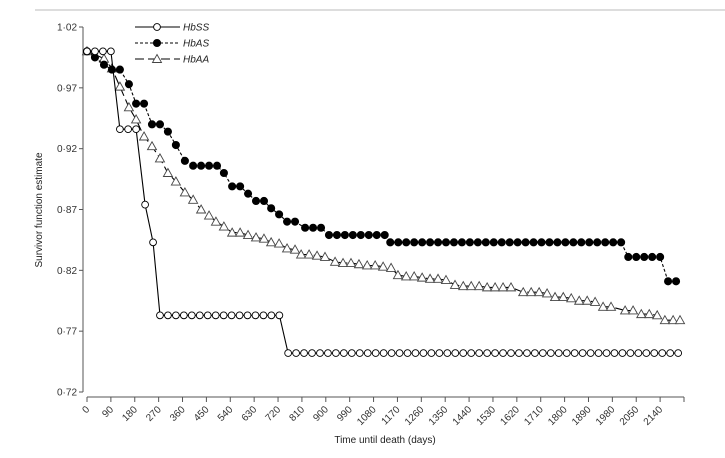  Describe the element at coordinates (630, 416) in the screenshot. I see `x-tick-label: 2050` at that location.